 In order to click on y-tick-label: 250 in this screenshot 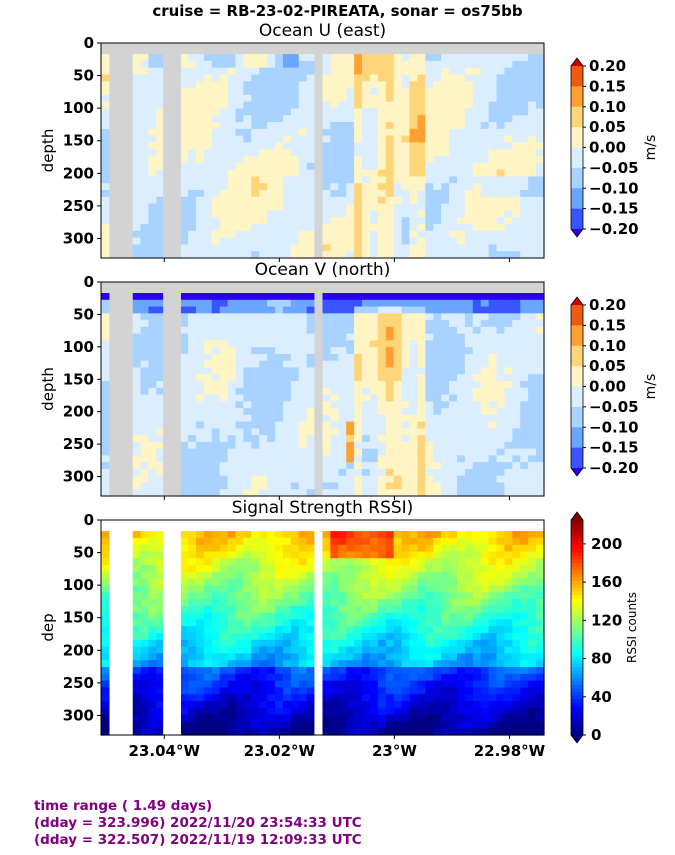, I will do `click(78, 206)`.